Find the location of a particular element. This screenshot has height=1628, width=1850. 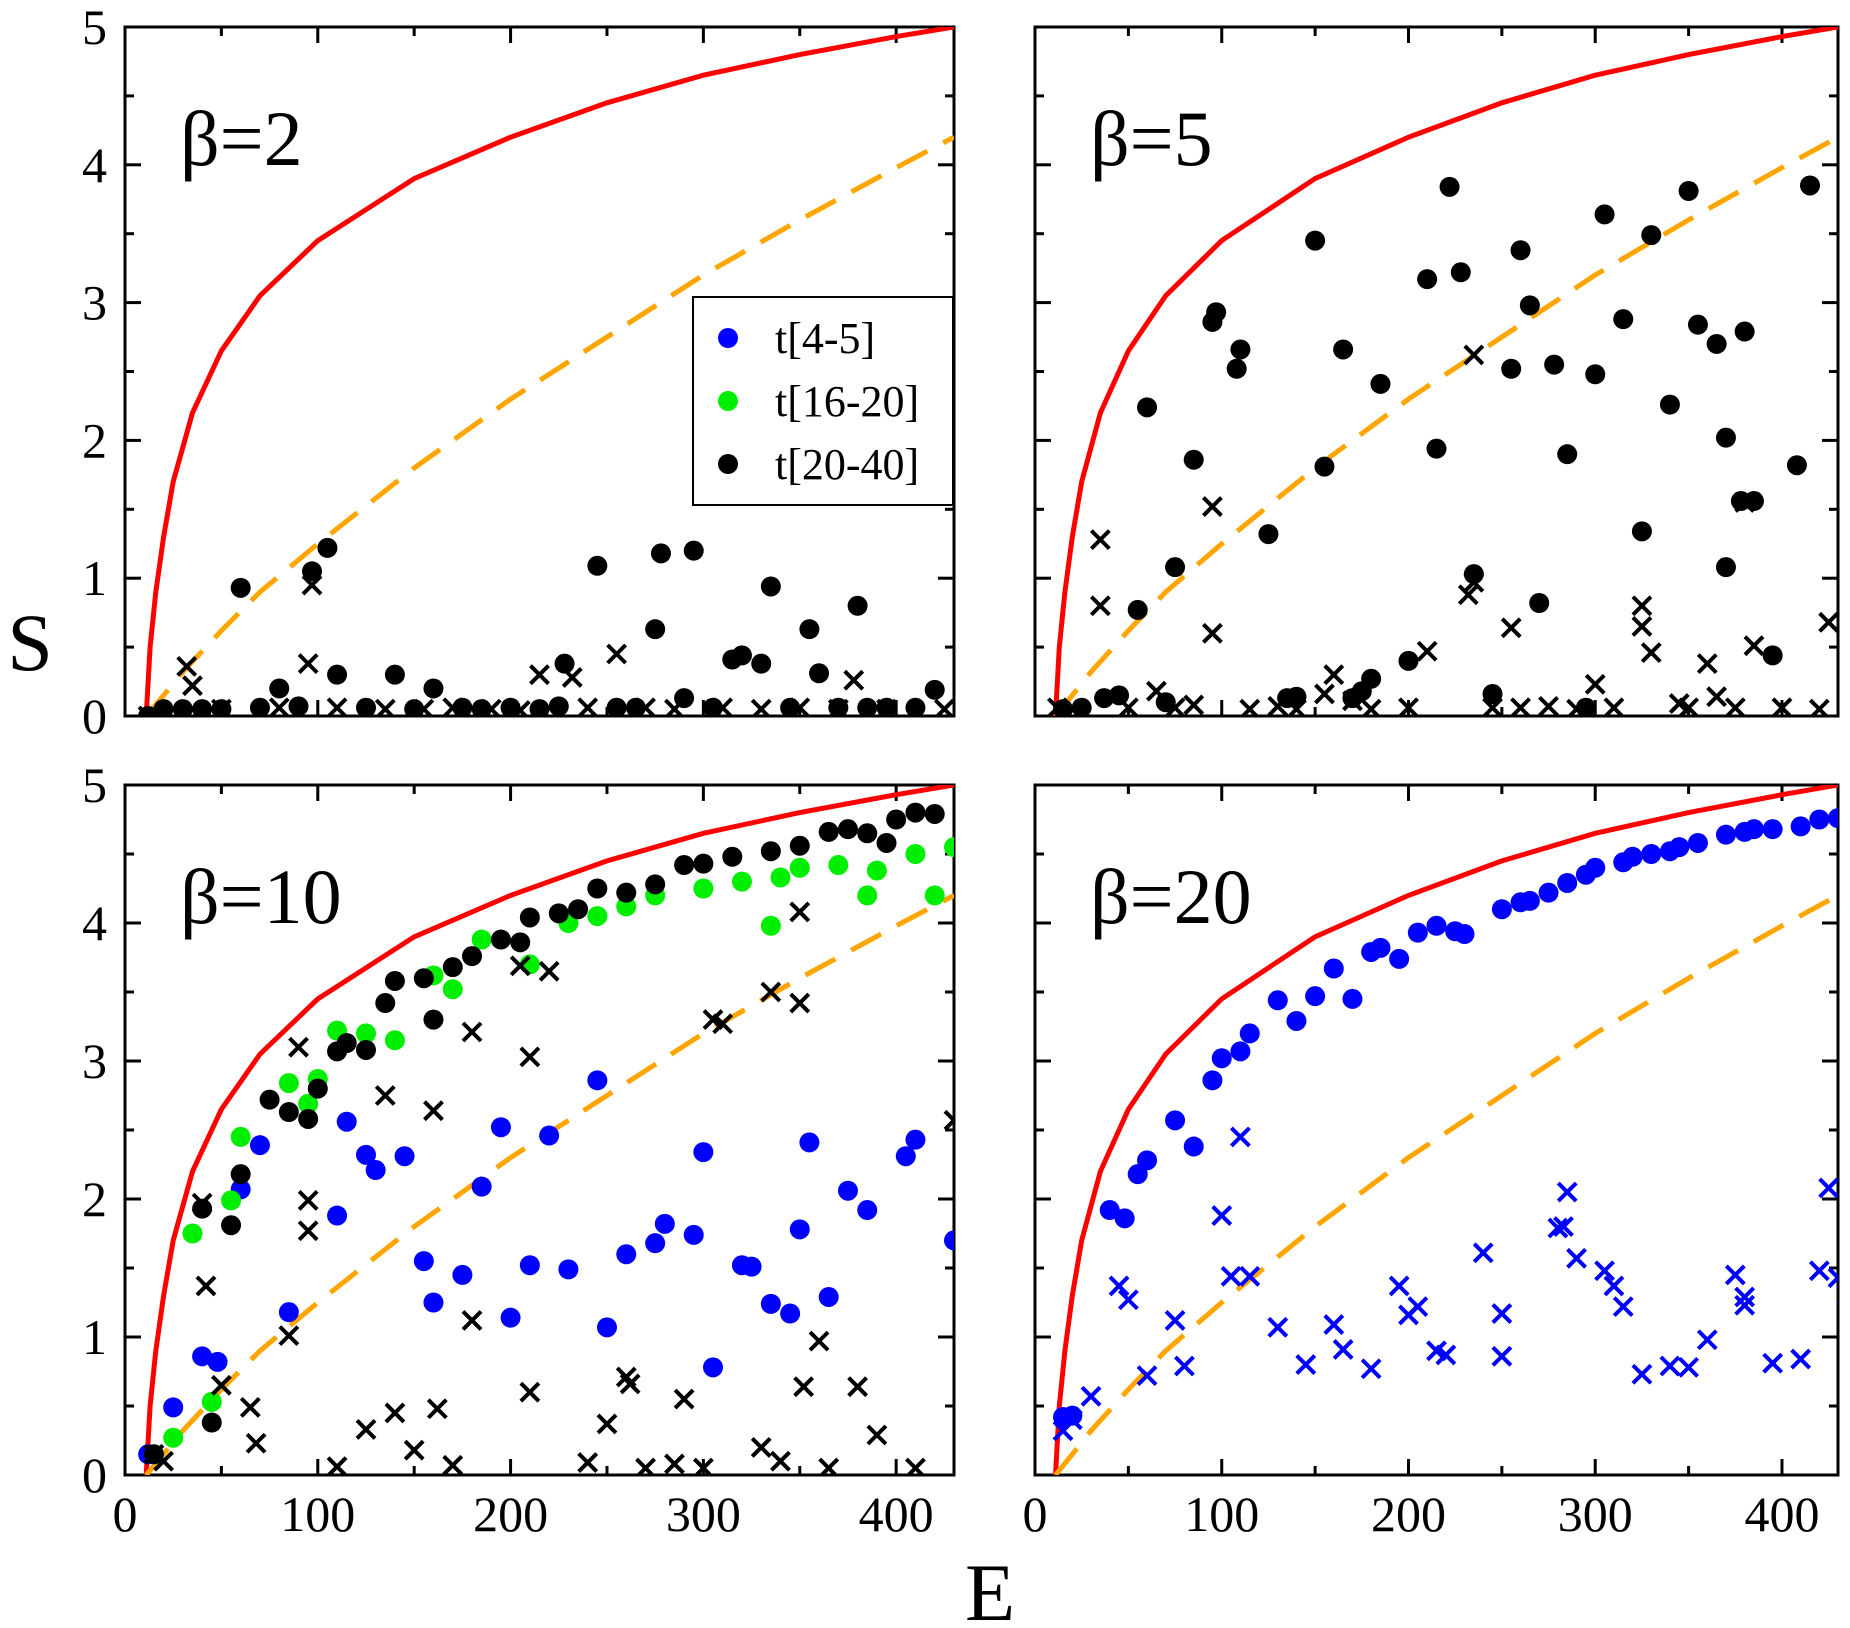

y-tick-label: 4 is located at coordinates (94, 165).